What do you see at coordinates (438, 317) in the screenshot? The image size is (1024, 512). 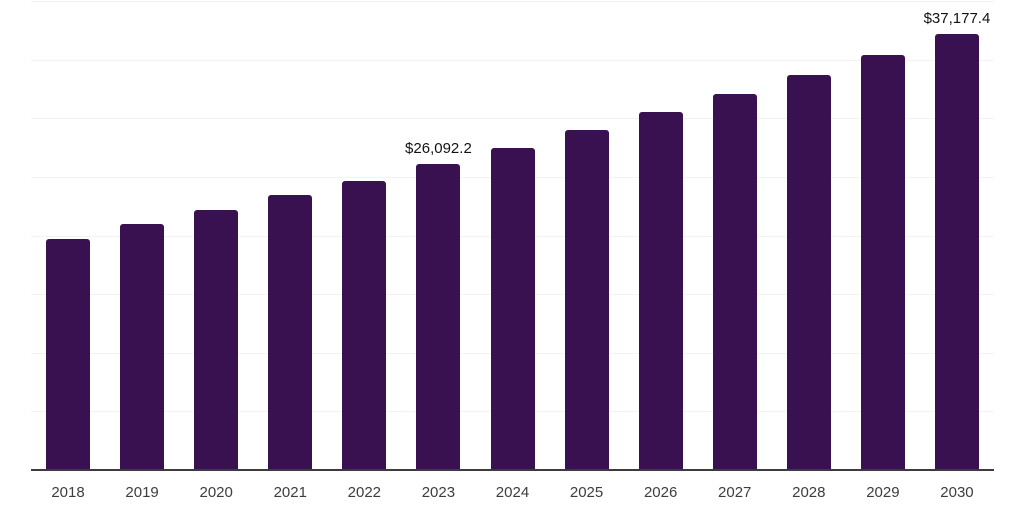 I see `bar-2023` at bounding box center [438, 317].